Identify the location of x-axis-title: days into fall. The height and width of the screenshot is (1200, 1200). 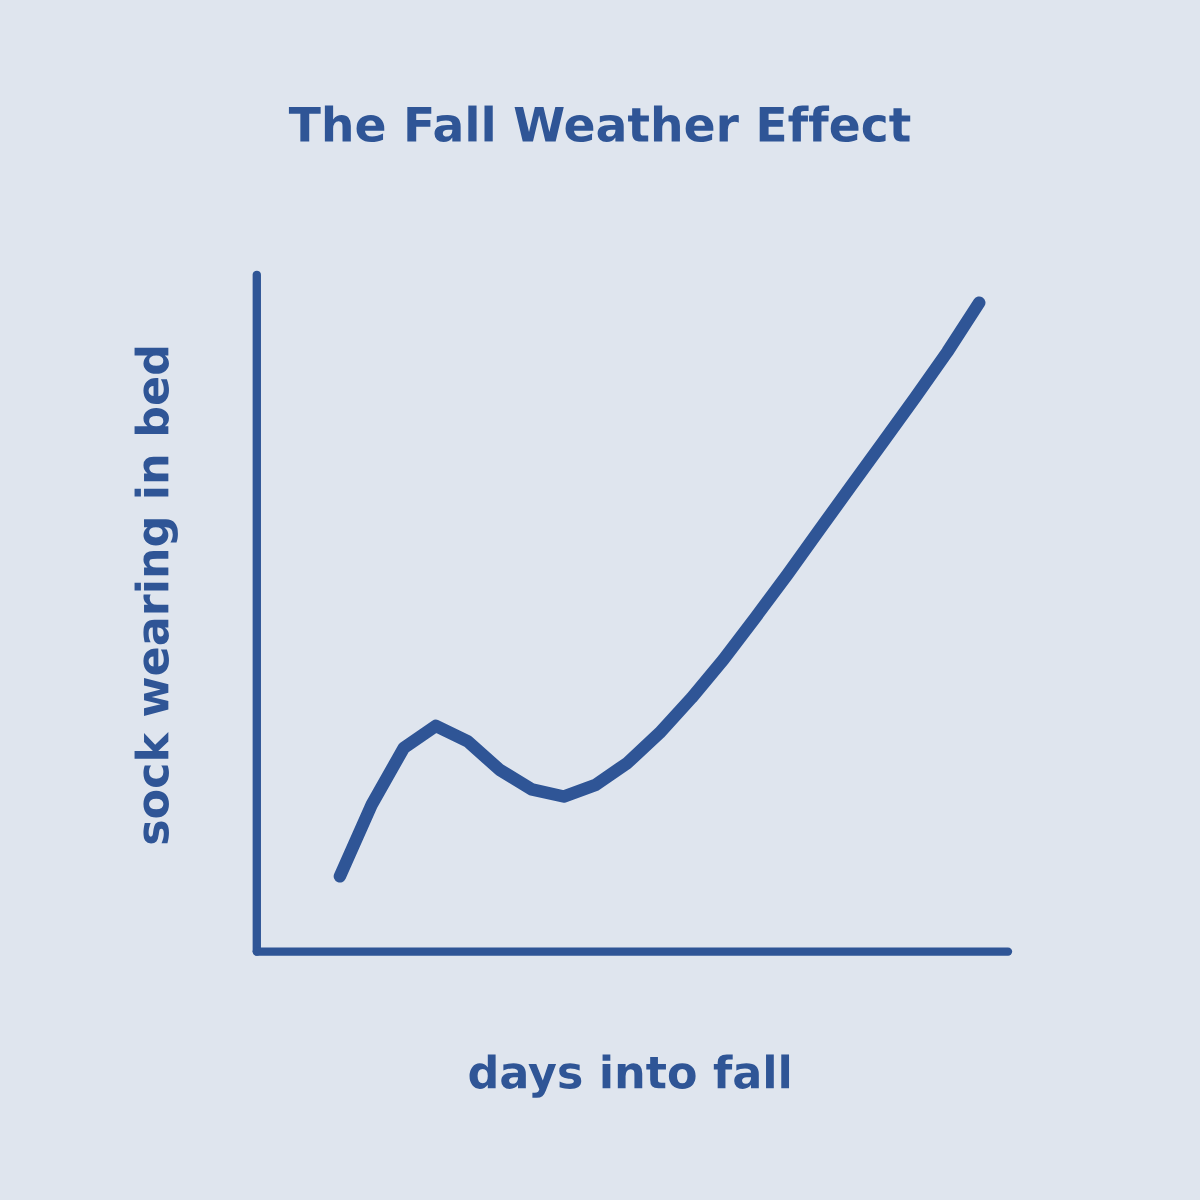
(629, 1076).